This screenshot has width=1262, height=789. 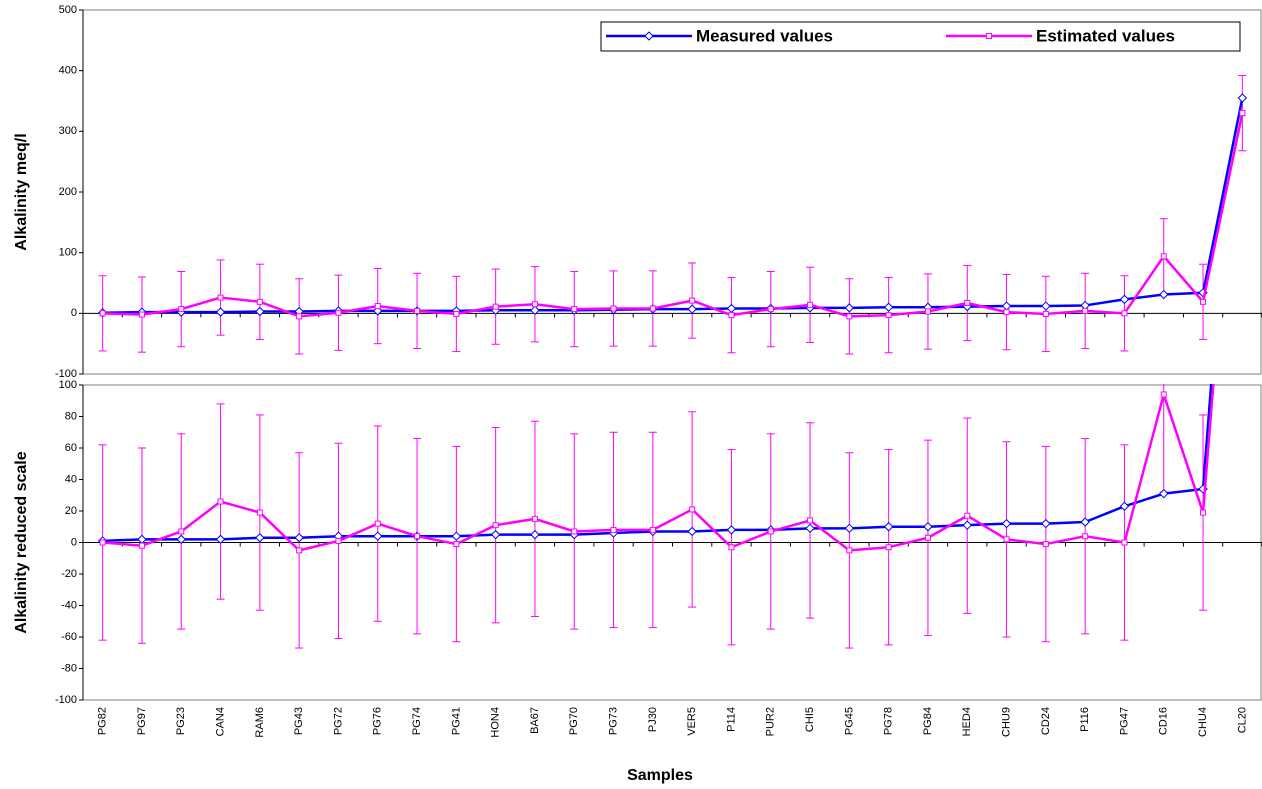 I want to click on x-tick-label: PG41, so click(x=456, y=721).